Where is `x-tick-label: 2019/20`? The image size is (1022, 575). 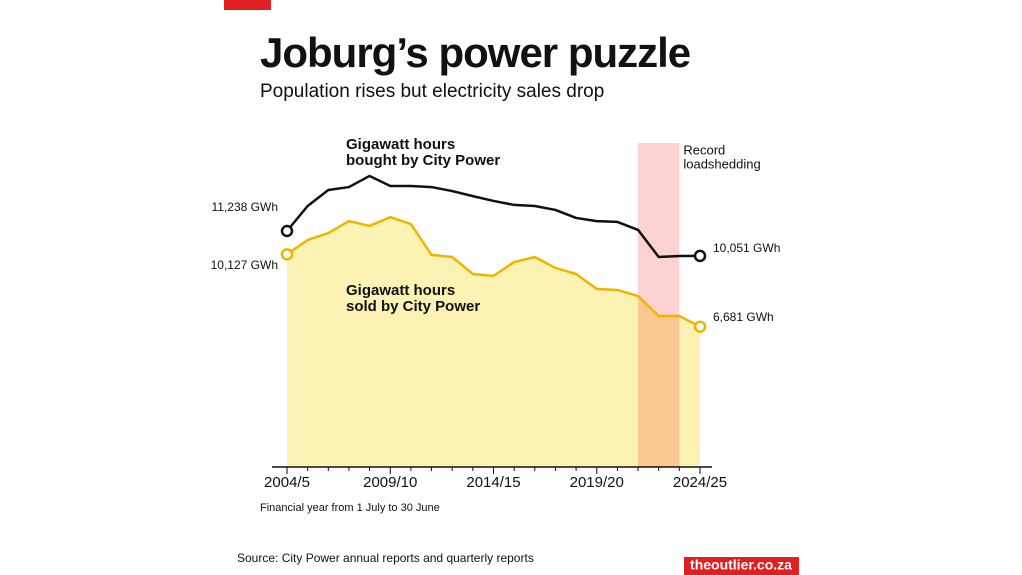
x-tick-label: 2019/20 is located at coordinates (597, 482).